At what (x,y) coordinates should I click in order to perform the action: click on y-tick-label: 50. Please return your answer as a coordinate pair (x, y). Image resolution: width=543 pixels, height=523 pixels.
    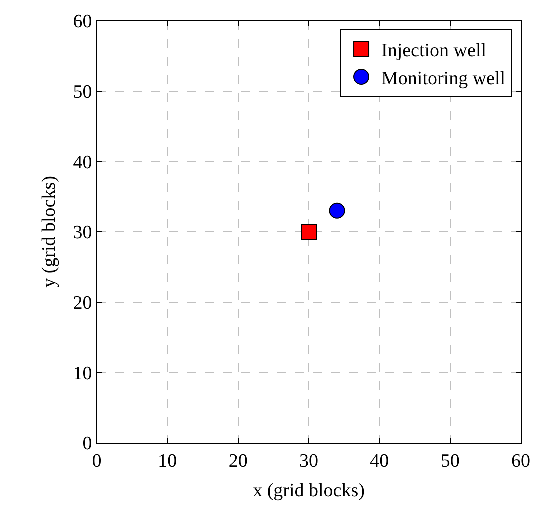
    Looking at the image, I should click on (82, 92).